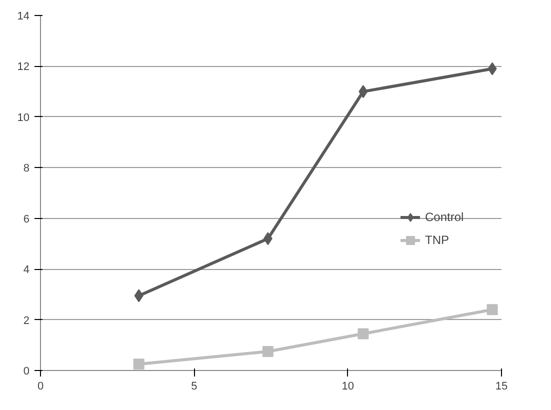 The height and width of the screenshot is (410, 551). What do you see at coordinates (444, 217) in the screenshot?
I see `legend-label: Control` at bounding box center [444, 217].